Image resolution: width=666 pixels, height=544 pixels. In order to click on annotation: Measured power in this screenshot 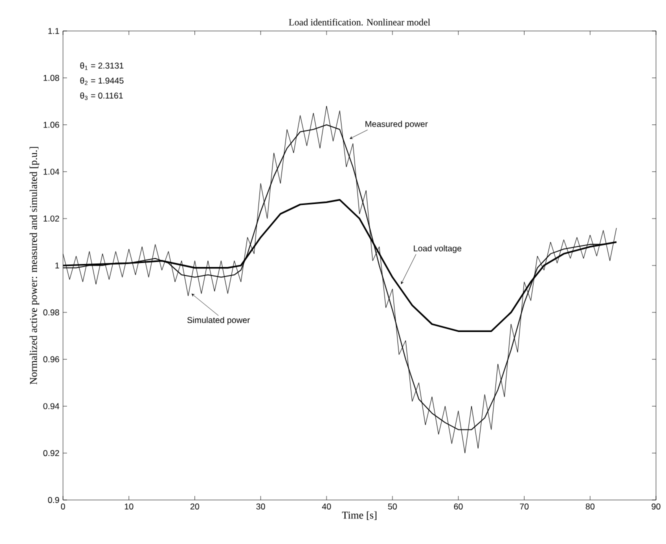, I will do `click(397, 124)`.